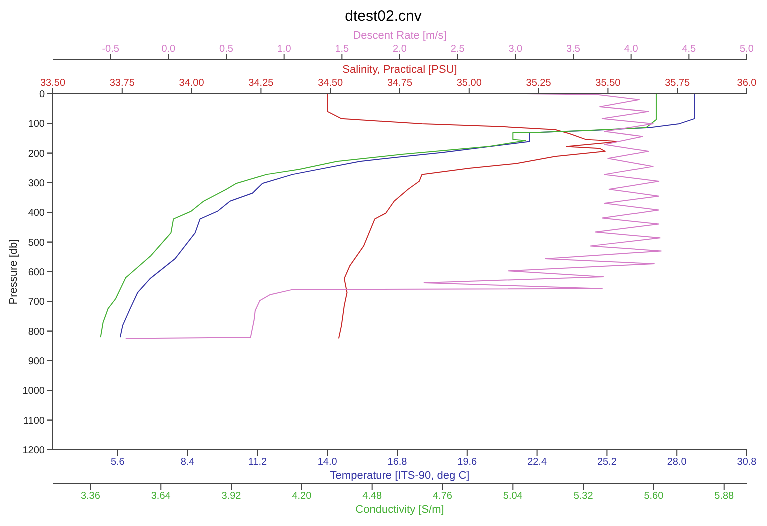 Image resolution: width=767 pixels, height=526 pixels. I want to click on x2-tick-label: -0.5, so click(111, 49).